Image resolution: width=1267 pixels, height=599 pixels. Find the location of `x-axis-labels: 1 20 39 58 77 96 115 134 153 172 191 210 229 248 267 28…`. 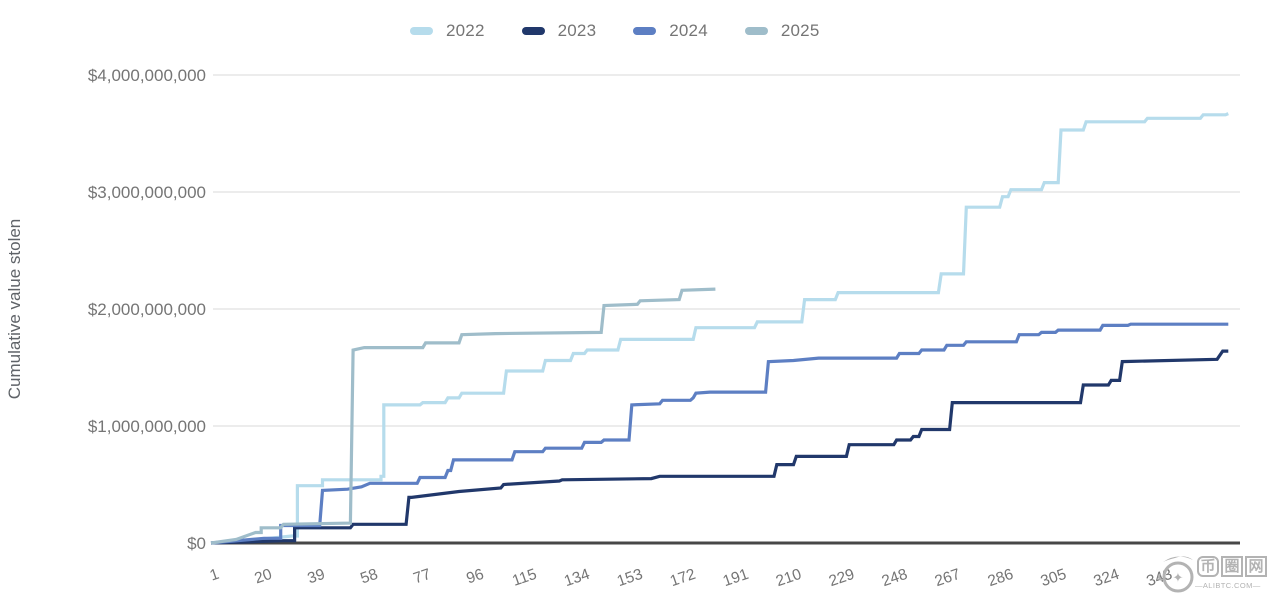

x-axis-labels: 1 20 39 58 77 96 115 134 153 172 191 210 229 248 267 28… is located at coordinates (691, 578).